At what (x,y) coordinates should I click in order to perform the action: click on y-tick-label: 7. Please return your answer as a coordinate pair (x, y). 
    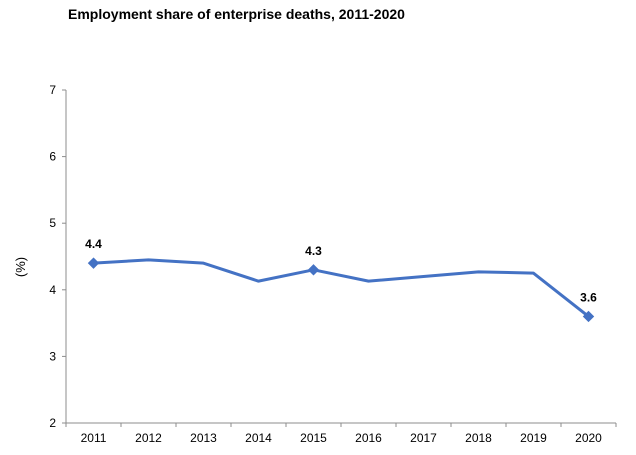
    Looking at the image, I should click on (52, 90).